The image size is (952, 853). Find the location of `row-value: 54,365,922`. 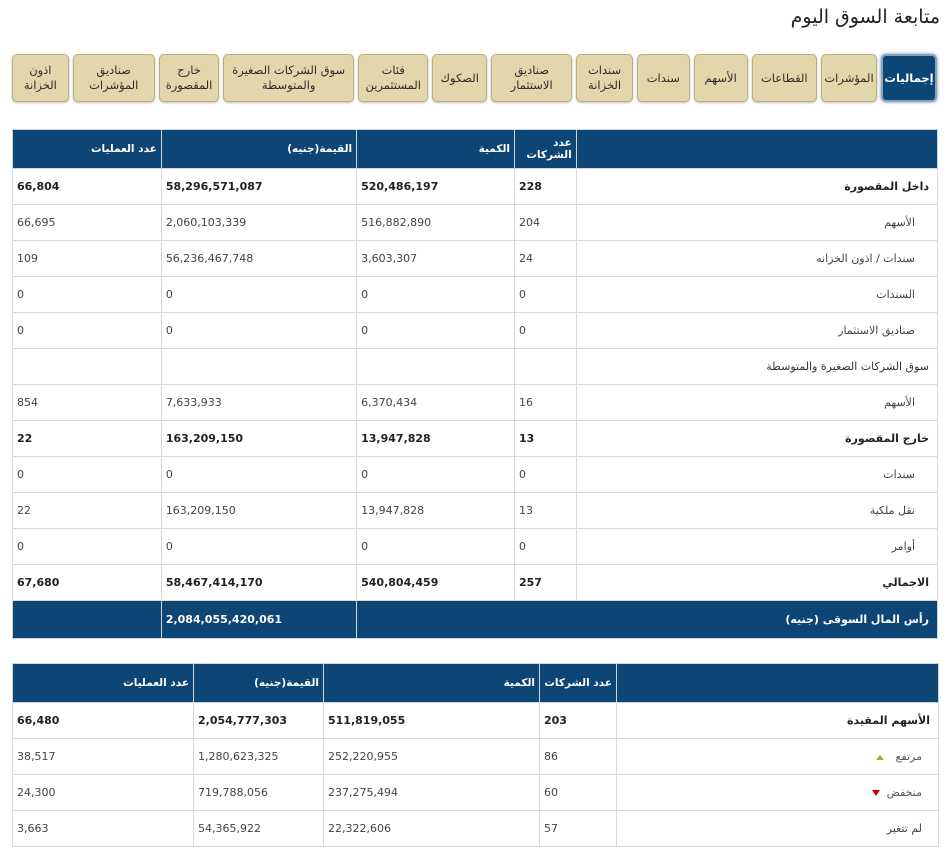

row-value: 54,365,922 is located at coordinates (258, 828).